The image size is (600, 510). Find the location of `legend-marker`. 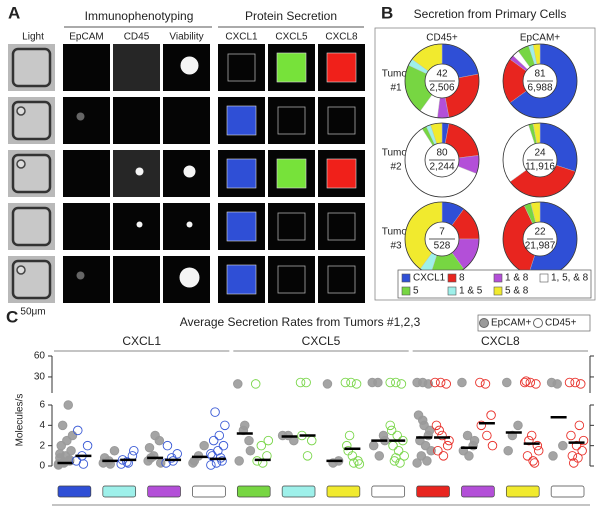

legend-marker is located at coordinates (538, 323).